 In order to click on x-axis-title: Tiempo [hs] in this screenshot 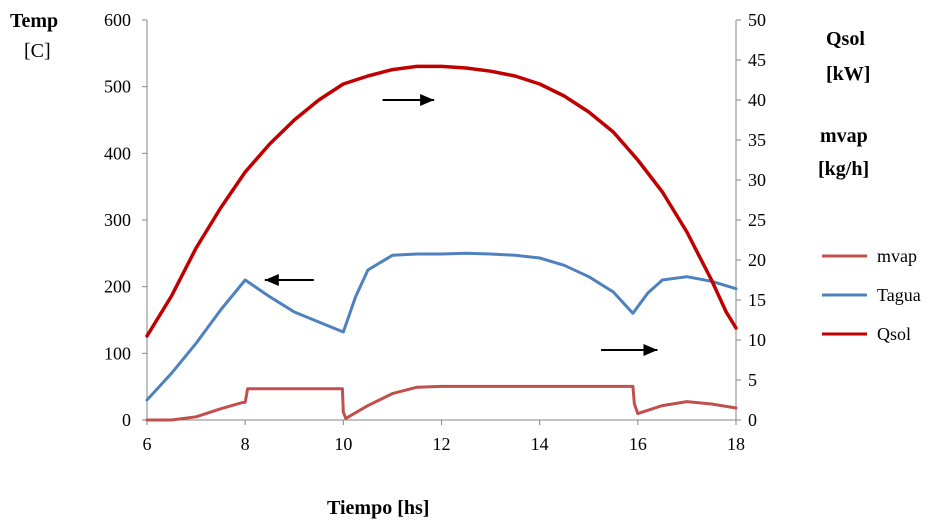, I will do `click(378, 508)`.